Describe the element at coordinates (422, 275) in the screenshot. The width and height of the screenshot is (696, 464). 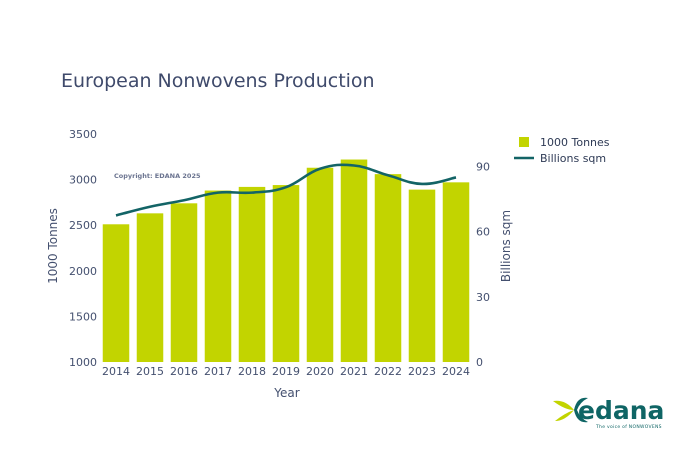
I see `bar-2023` at that location.